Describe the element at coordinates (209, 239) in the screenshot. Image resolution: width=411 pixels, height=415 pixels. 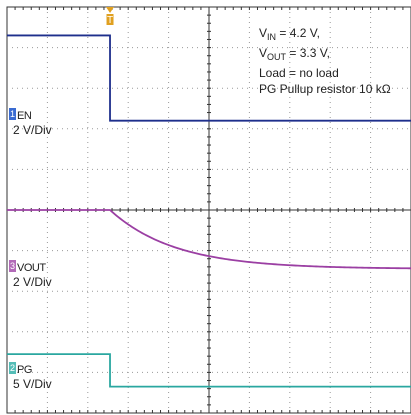
I see `vout-trace` at that location.